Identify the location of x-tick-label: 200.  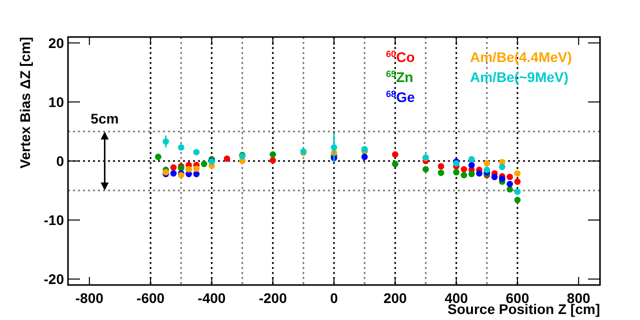
(395, 298).